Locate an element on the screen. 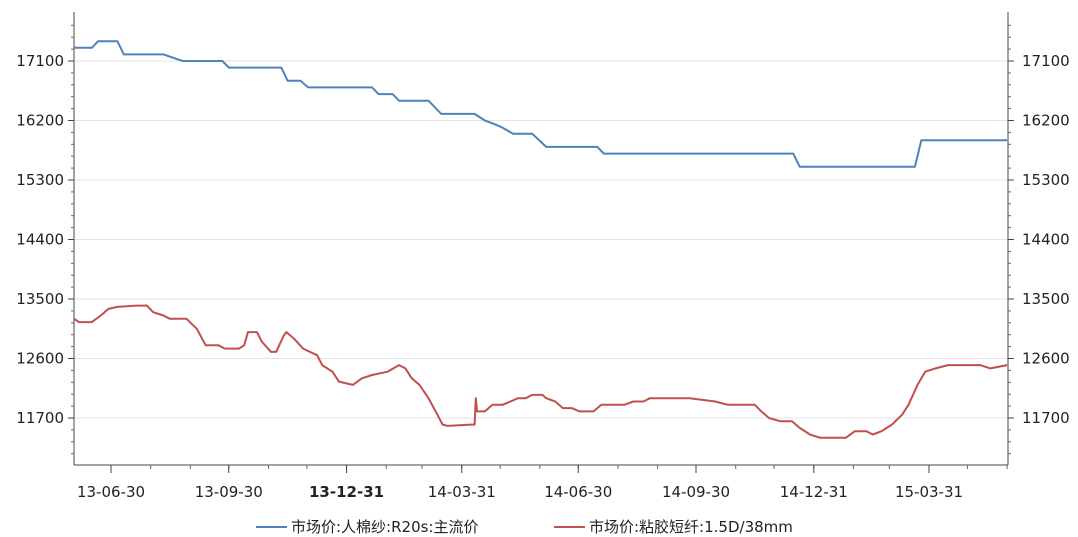  y-tick-label-left-11700: 11700 is located at coordinates (40, 418).